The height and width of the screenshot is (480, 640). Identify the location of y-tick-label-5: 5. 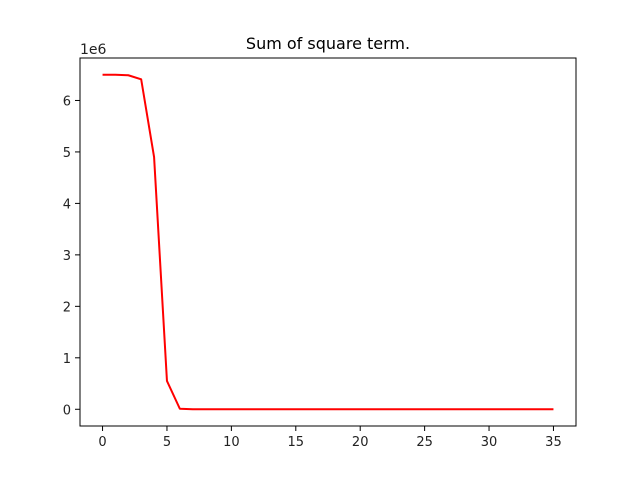
(67, 153).